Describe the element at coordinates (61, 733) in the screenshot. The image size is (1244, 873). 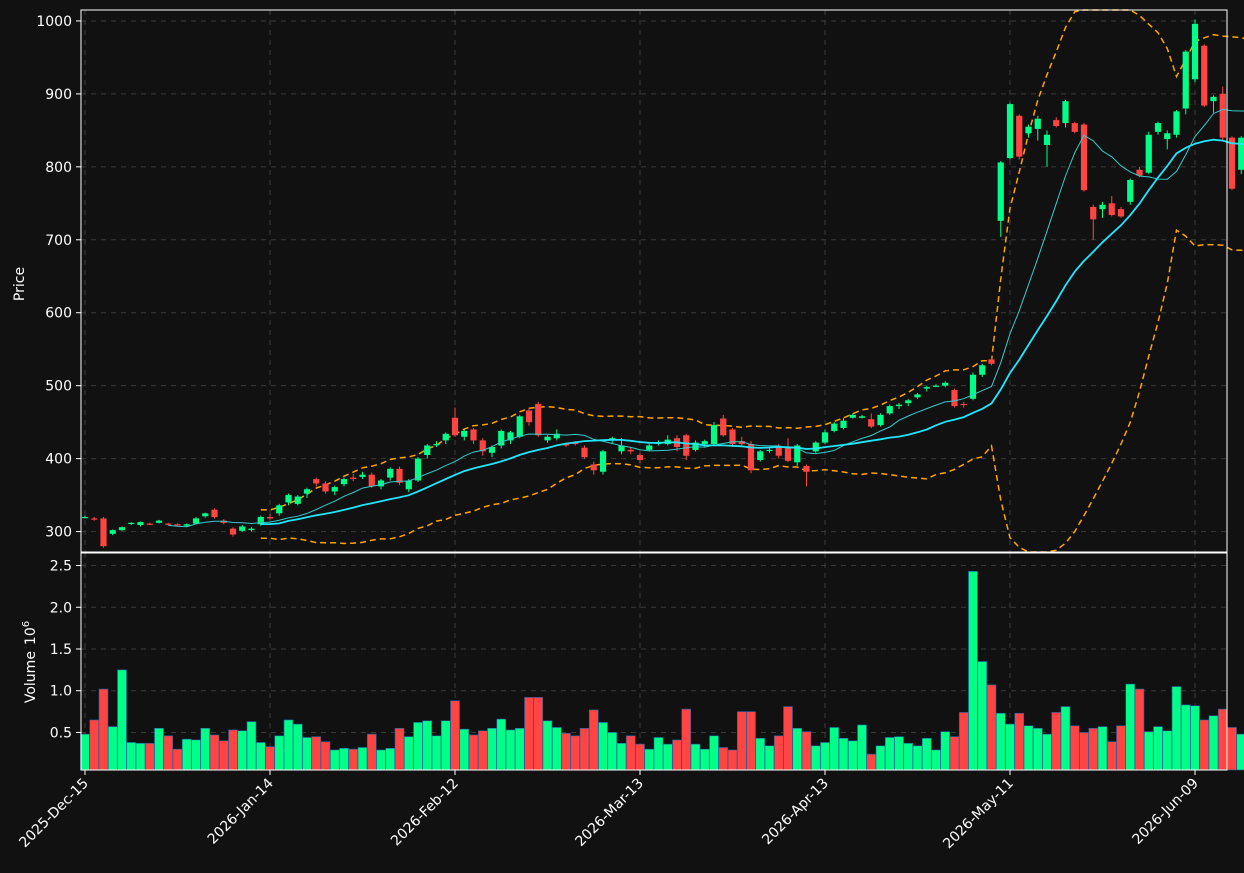
I see `volume-tick-label: 0.5` at that location.